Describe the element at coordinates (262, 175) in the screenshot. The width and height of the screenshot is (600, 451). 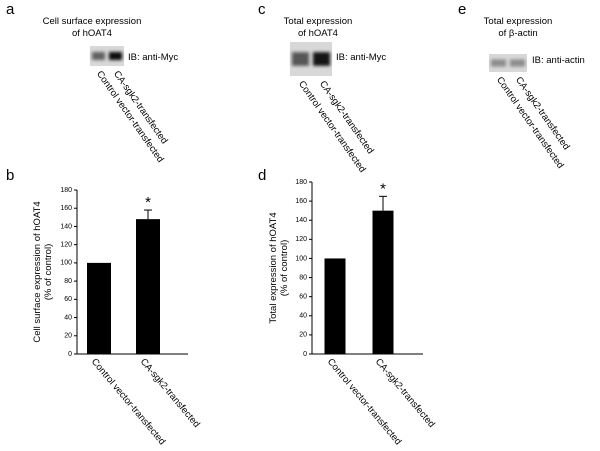
I see `panel-letter: d` at that location.